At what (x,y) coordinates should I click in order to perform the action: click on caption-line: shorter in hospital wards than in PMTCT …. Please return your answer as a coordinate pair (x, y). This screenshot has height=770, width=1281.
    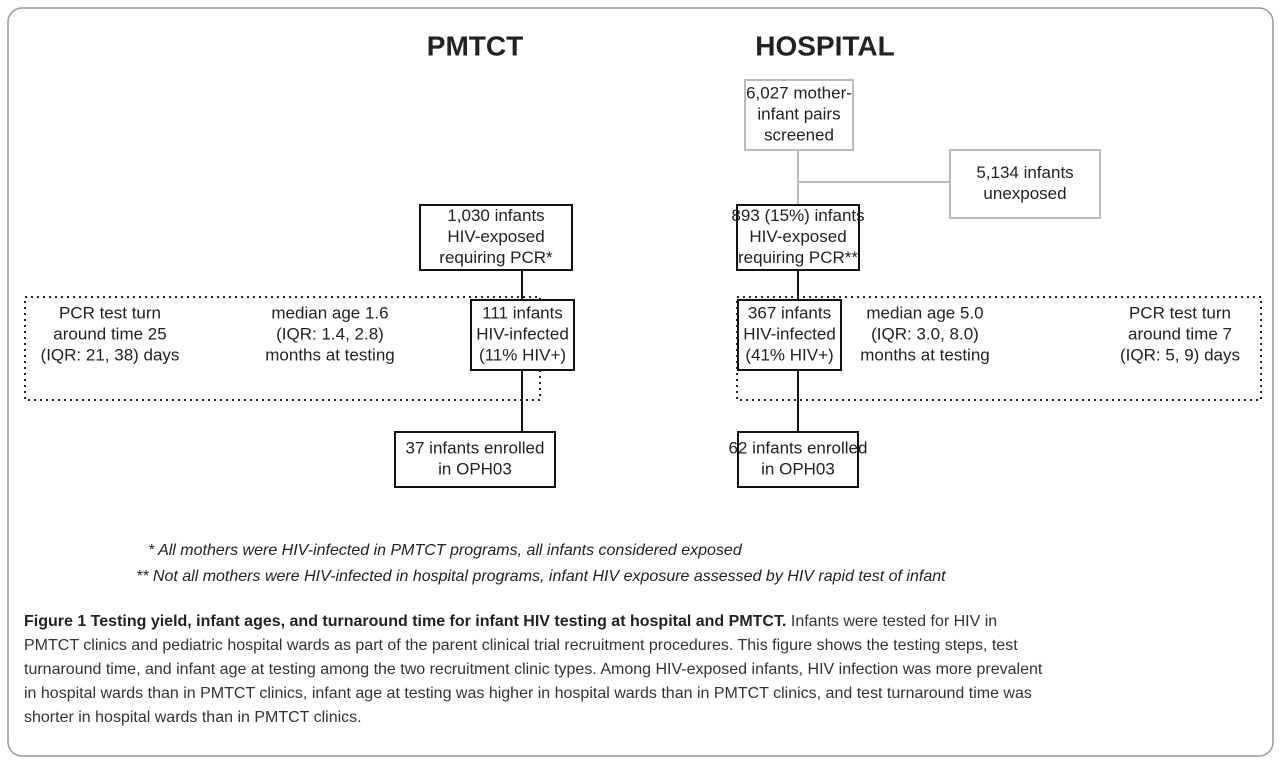
    Looking at the image, I should click on (193, 717).